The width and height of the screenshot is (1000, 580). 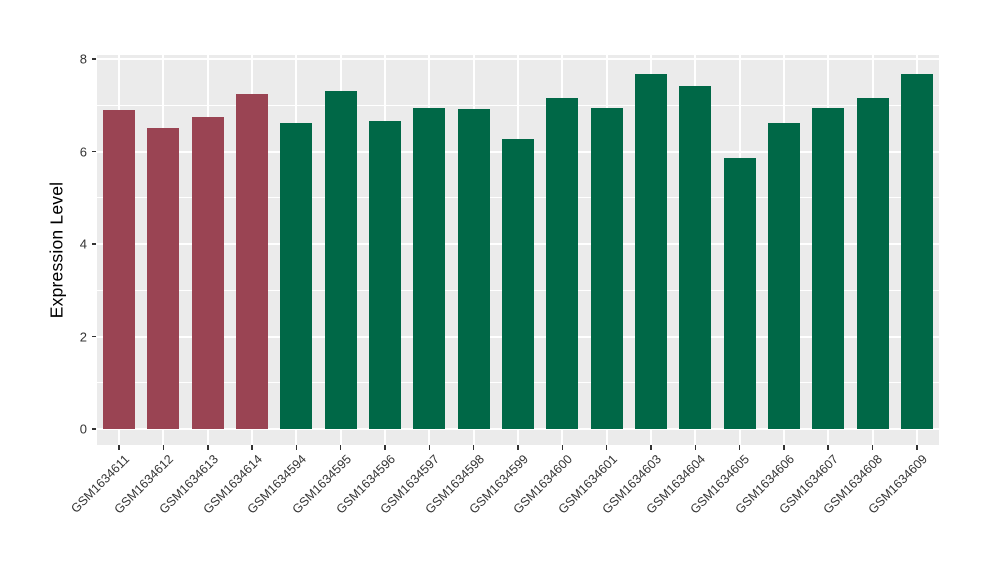 I want to click on x-tick-GSM1634600, so click(x=562, y=447).